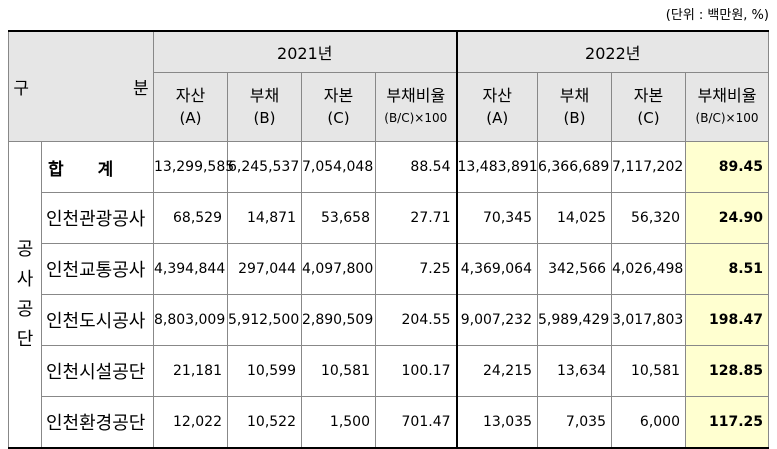 The height and width of the screenshot is (449, 777). Describe the element at coordinates (264, 107) in the screenshot. I see `col-debt-2021: 부채 (B)` at that location.